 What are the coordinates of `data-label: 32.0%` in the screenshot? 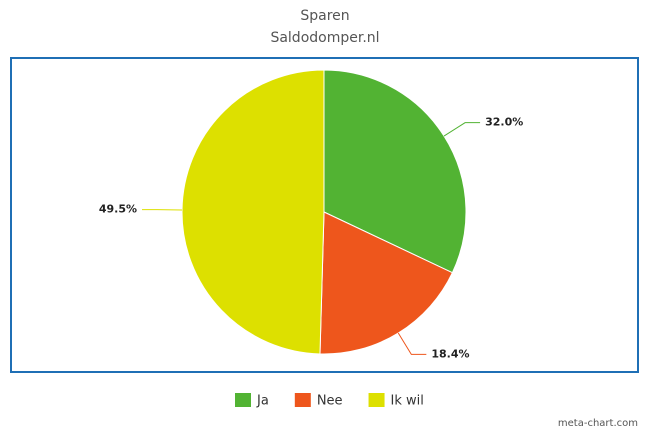 It's located at (504, 122).